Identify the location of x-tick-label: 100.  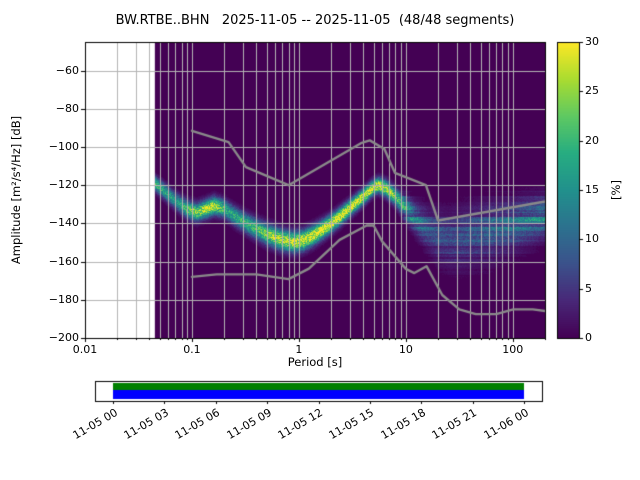
(513, 349).